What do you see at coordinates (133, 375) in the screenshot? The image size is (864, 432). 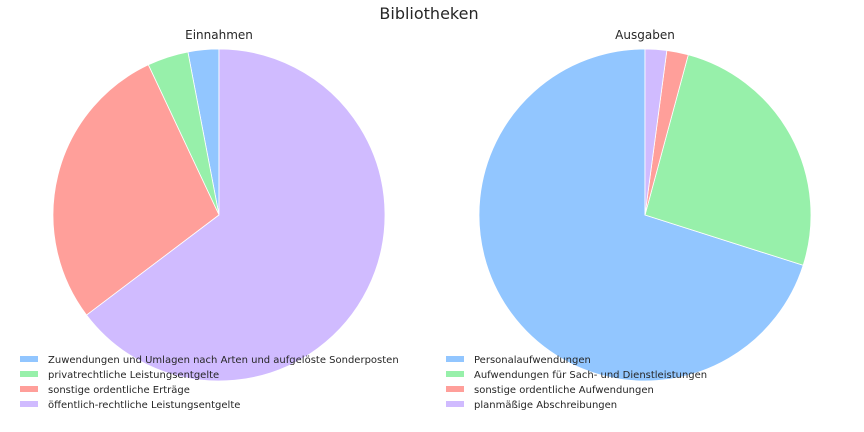 I see `legend-label: privatrechtliche Leistungsentgelte` at bounding box center [133, 375].